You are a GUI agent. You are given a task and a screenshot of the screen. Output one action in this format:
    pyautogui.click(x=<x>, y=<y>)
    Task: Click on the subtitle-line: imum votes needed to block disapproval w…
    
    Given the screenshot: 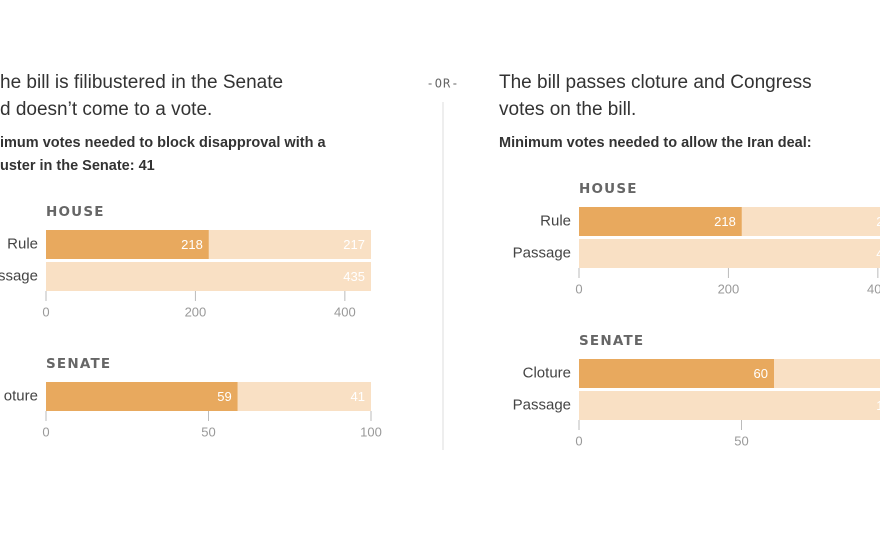 What is the action you would take?
    pyautogui.click(x=163, y=143)
    